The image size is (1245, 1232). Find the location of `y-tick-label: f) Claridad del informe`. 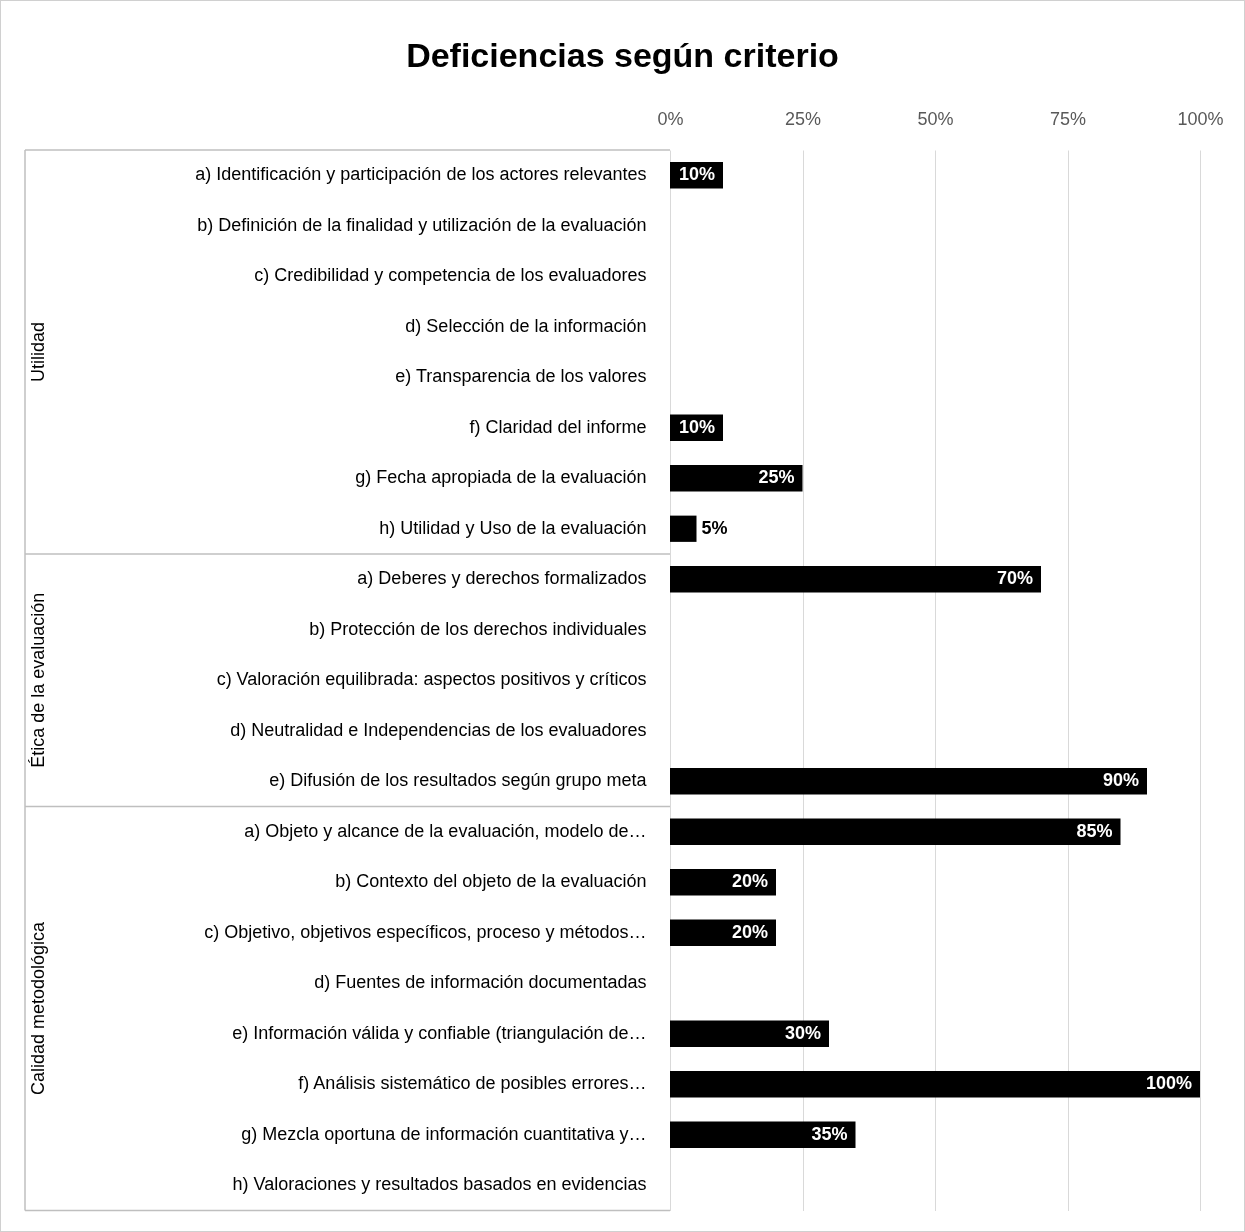

y-tick-label: f) Claridad del informe is located at coordinates (558, 426).